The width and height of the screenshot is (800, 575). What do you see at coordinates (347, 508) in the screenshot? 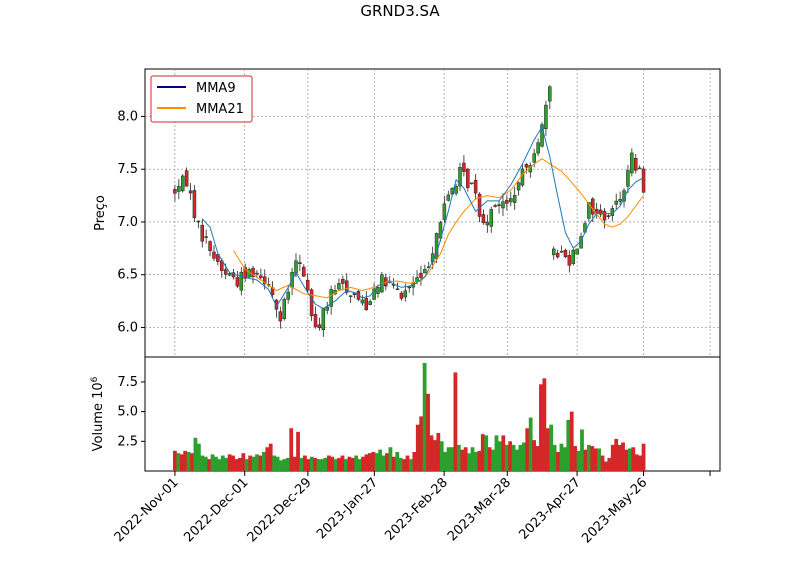
I see `x-tick-label: 2023-Jan-27` at bounding box center [347, 508].